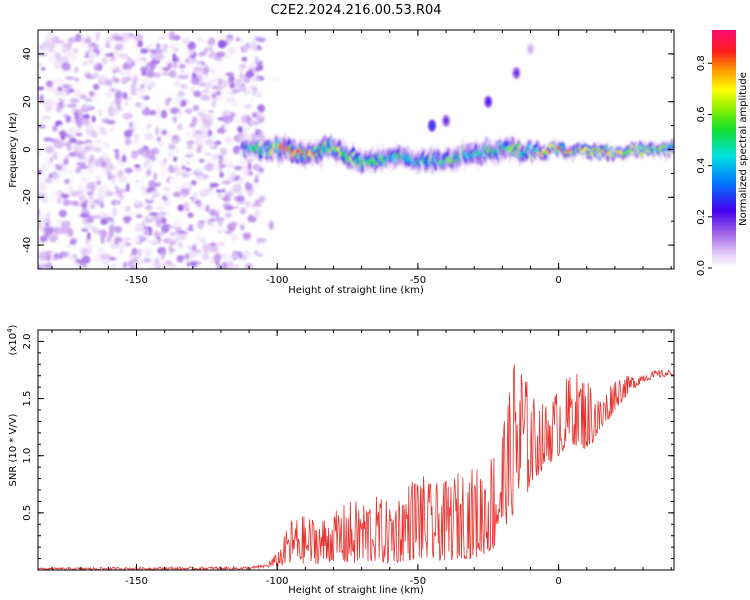 The width and height of the screenshot is (750, 600). What do you see at coordinates (446, 121) in the screenshot?
I see `harmonic-blob-core` at bounding box center [446, 121].